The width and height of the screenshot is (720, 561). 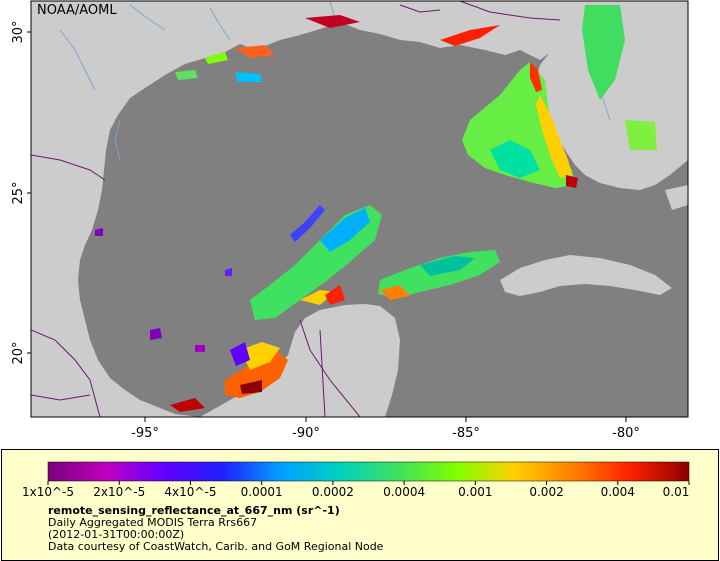 I want to click on colorbar-tick-label: 0.01, so click(x=676, y=492).